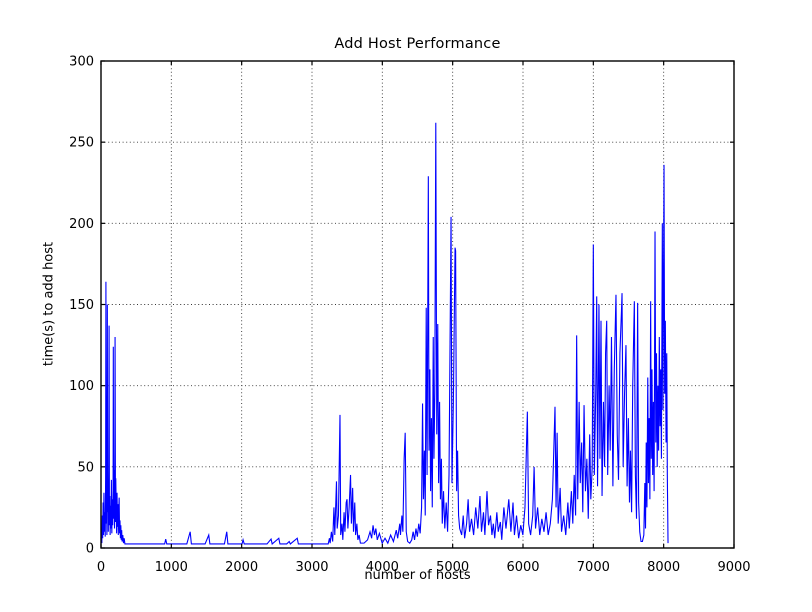 The image size is (812, 612). Describe the element at coordinates (81, 224) in the screenshot. I see `y-tick-label: 200` at that location.